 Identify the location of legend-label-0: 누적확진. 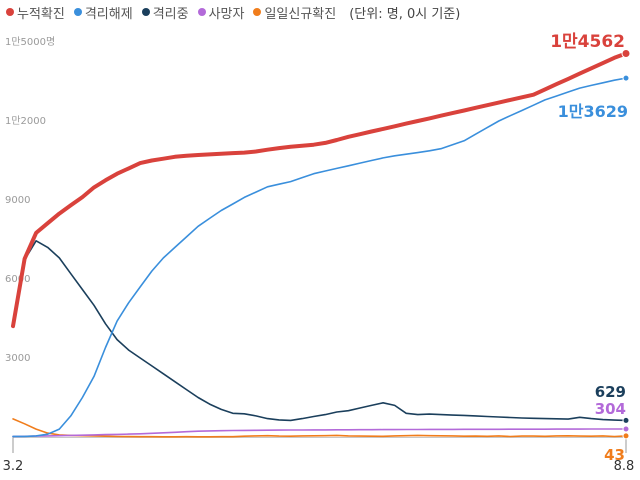
(41, 14).